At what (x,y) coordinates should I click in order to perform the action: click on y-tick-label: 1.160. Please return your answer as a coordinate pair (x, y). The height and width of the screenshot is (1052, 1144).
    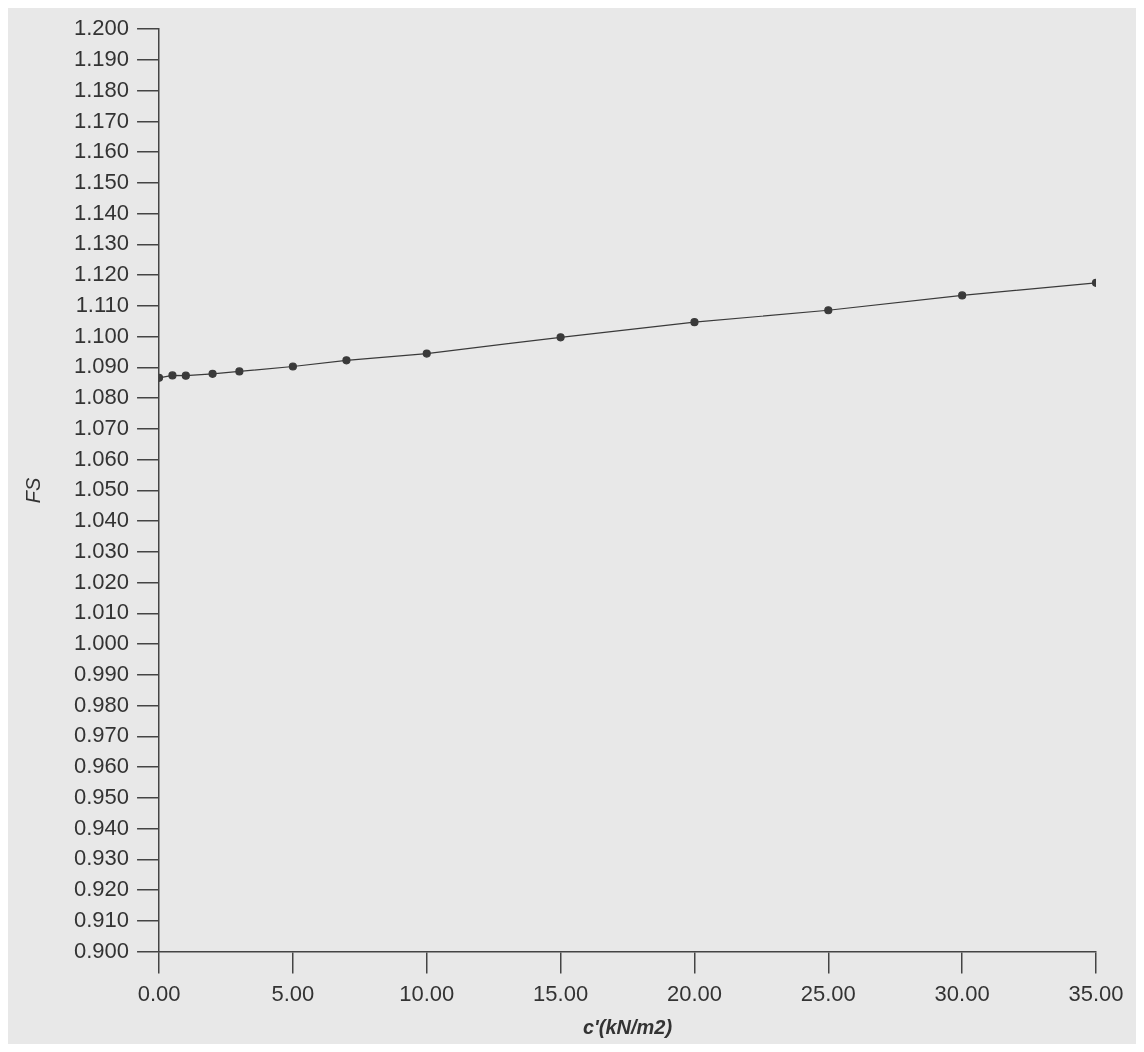
    Looking at the image, I should click on (101, 151).